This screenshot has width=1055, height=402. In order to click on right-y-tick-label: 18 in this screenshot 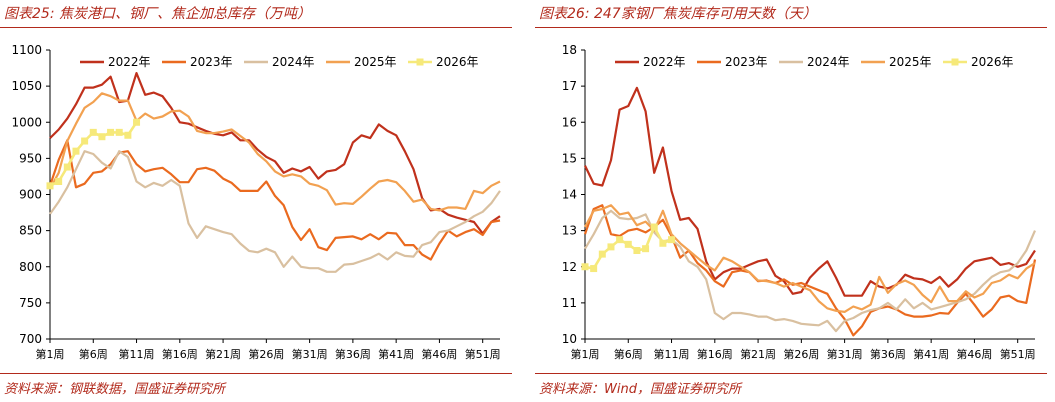, I will do `click(569, 50)`.